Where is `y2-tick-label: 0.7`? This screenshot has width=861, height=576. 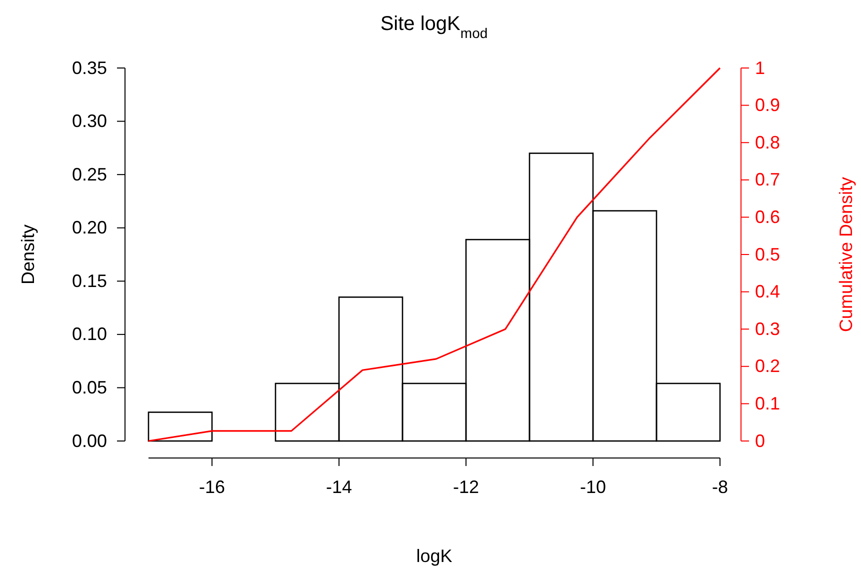
y2-tick-label: 0.7 is located at coordinates (767, 180).